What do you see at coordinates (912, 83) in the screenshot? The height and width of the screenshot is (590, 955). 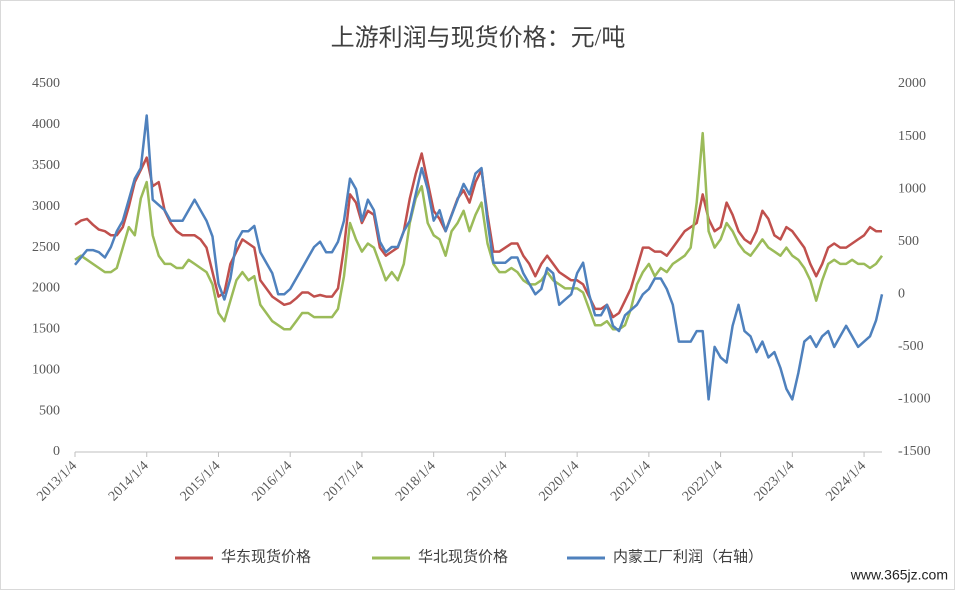 I see `y2-tick-label: 2000` at bounding box center [912, 83].